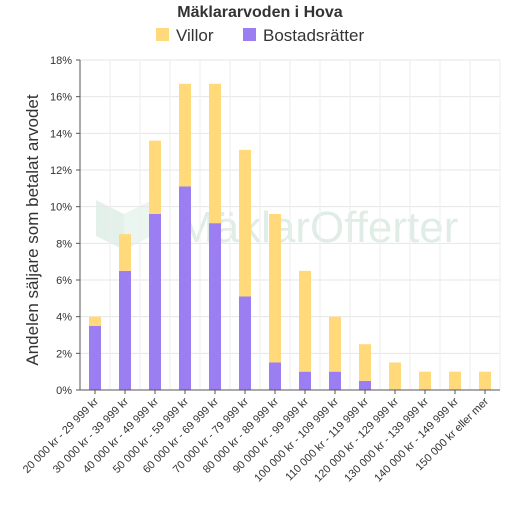 Image resolution: width=520 pixels, height=520 pixels. I want to click on chart-title: Mäklararvoden i Hova, so click(260, 12).